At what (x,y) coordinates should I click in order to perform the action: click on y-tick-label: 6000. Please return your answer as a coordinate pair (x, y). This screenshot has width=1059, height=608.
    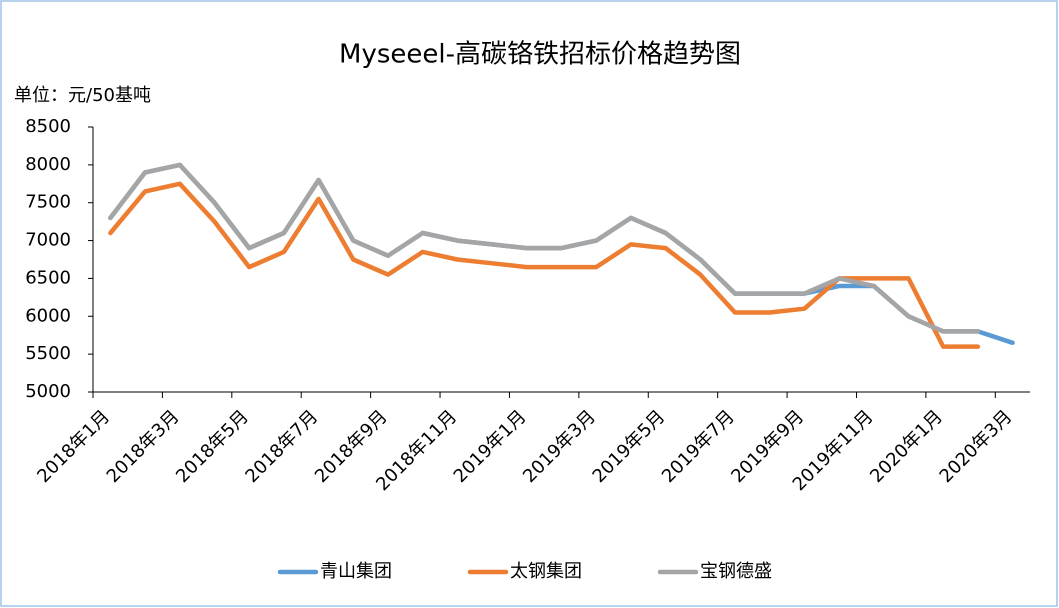
    Looking at the image, I should click on (48, 315).